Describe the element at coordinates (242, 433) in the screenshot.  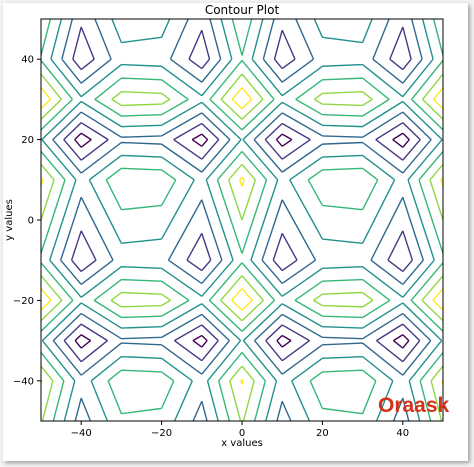
I see `x-tick-label: 0` at that location.